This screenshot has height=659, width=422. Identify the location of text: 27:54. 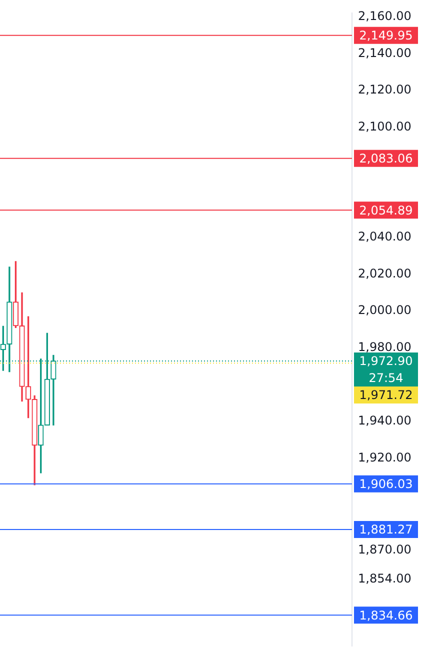
(386, 378).